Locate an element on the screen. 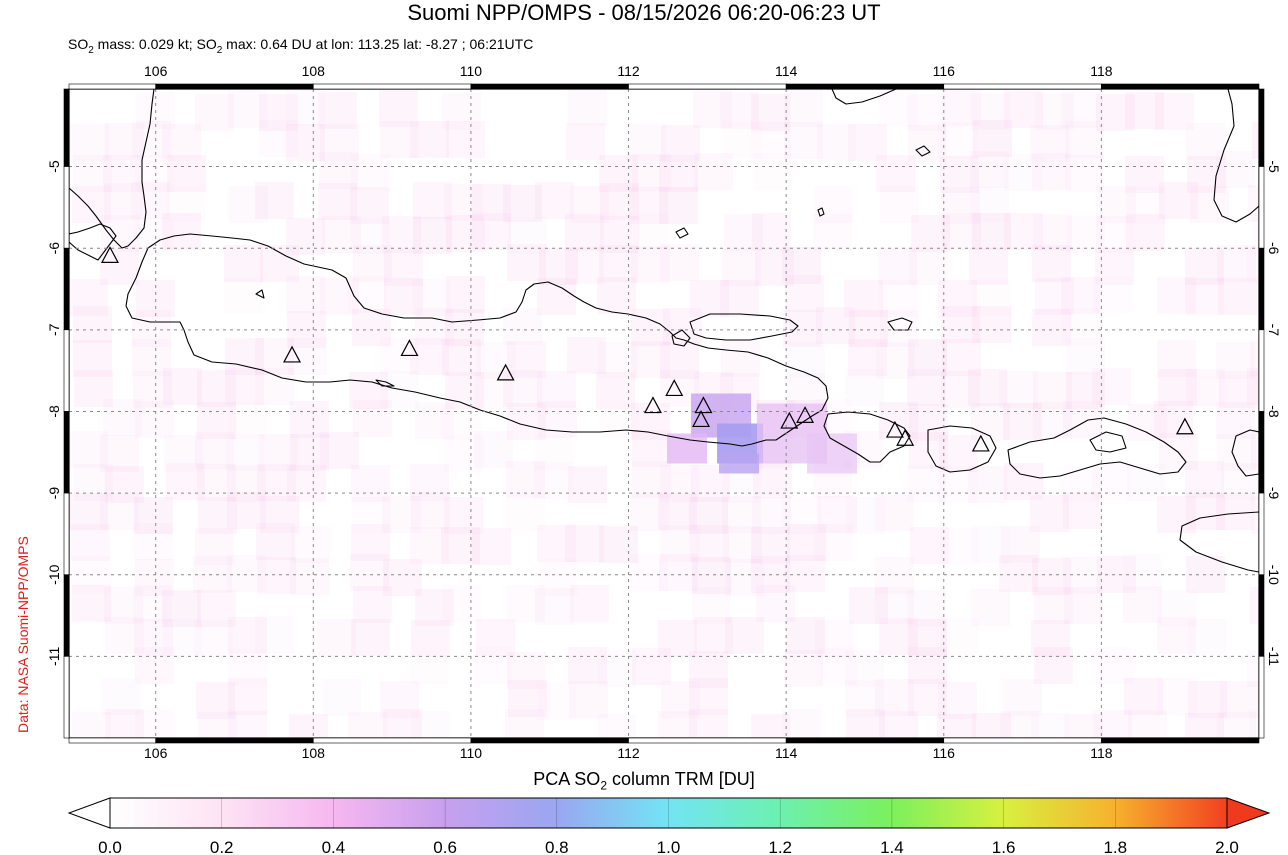  lon-tick-label: 118 is located at coordinates (1101, 71).